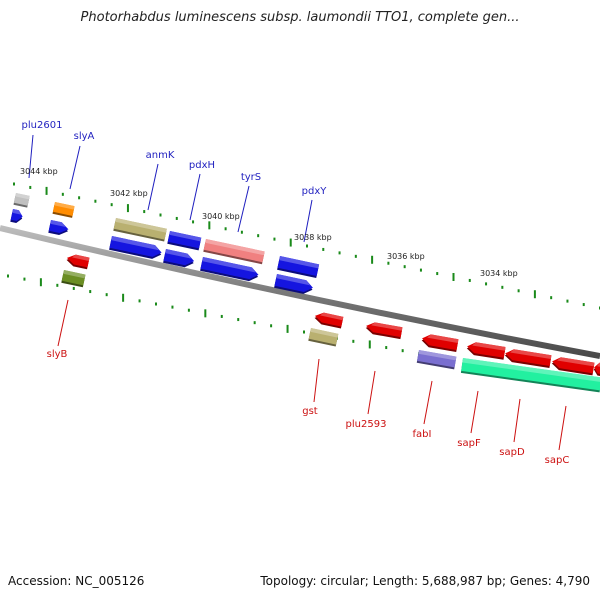 This screenshot has height=600, width=600. What do you see at coordinates (21, 200) in the screenshot?
I see `gene-plu2601-block` at bounding box center [21, 200].